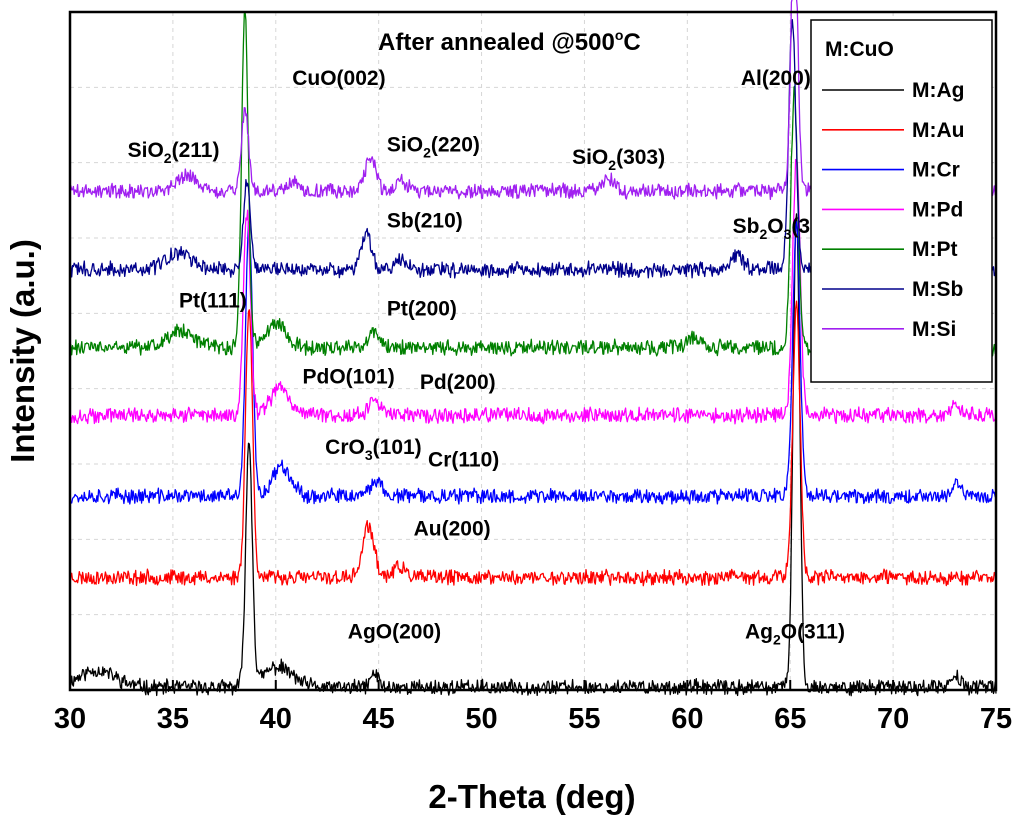 The height and width of the screenshot is (831, 1024). What do you see at coordinates (687, 719) in the screenshot?
I see `x-tick-label: 60` at bounding box center [687, 719].